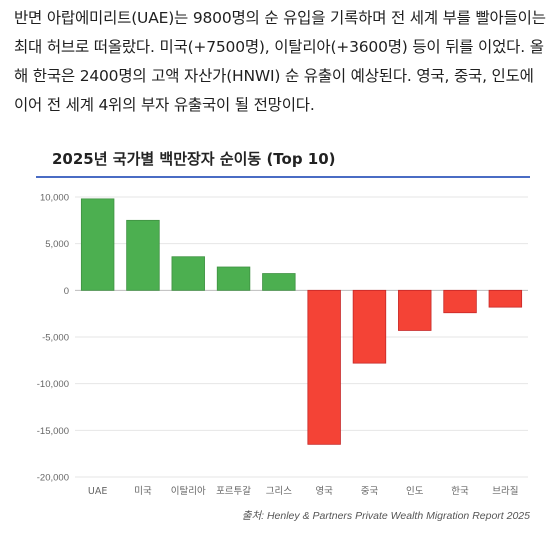 The width and height of the screenshot is (560, 539). What do you see at coordinates (324, 491) in the screenshot?
I see `x-tick-label: 영국` at bounding box center [324, 491].